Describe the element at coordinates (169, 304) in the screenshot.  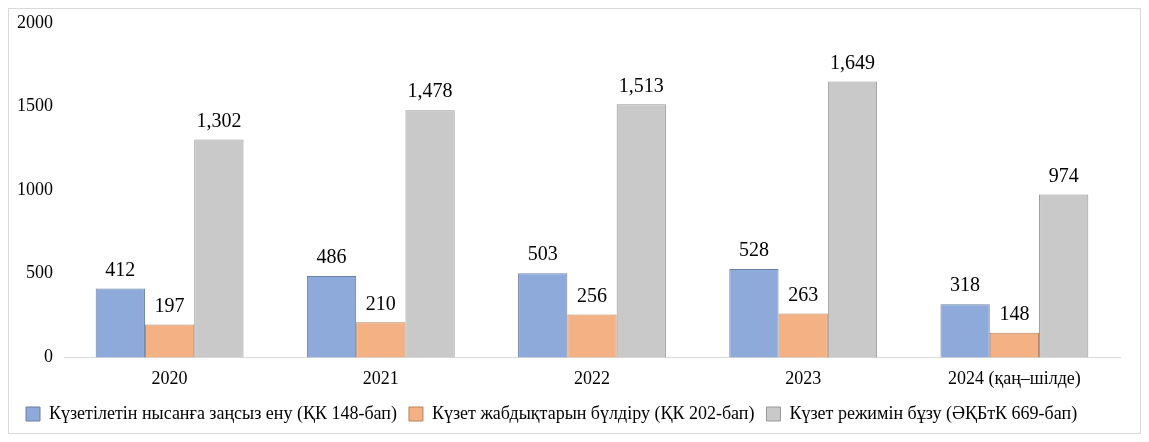
I see `data-label: 197` at that location.